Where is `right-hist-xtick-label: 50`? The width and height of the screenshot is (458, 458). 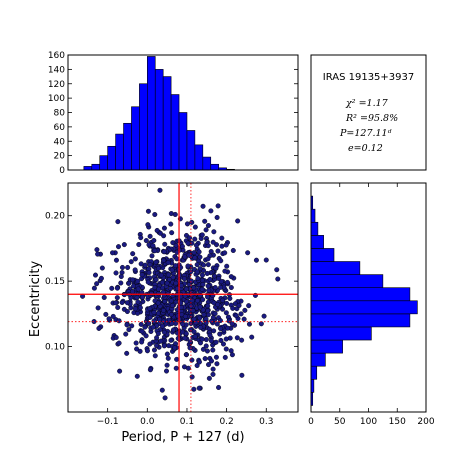 right-hist-xtick-label: 50 is located at coordinates (340, 422).